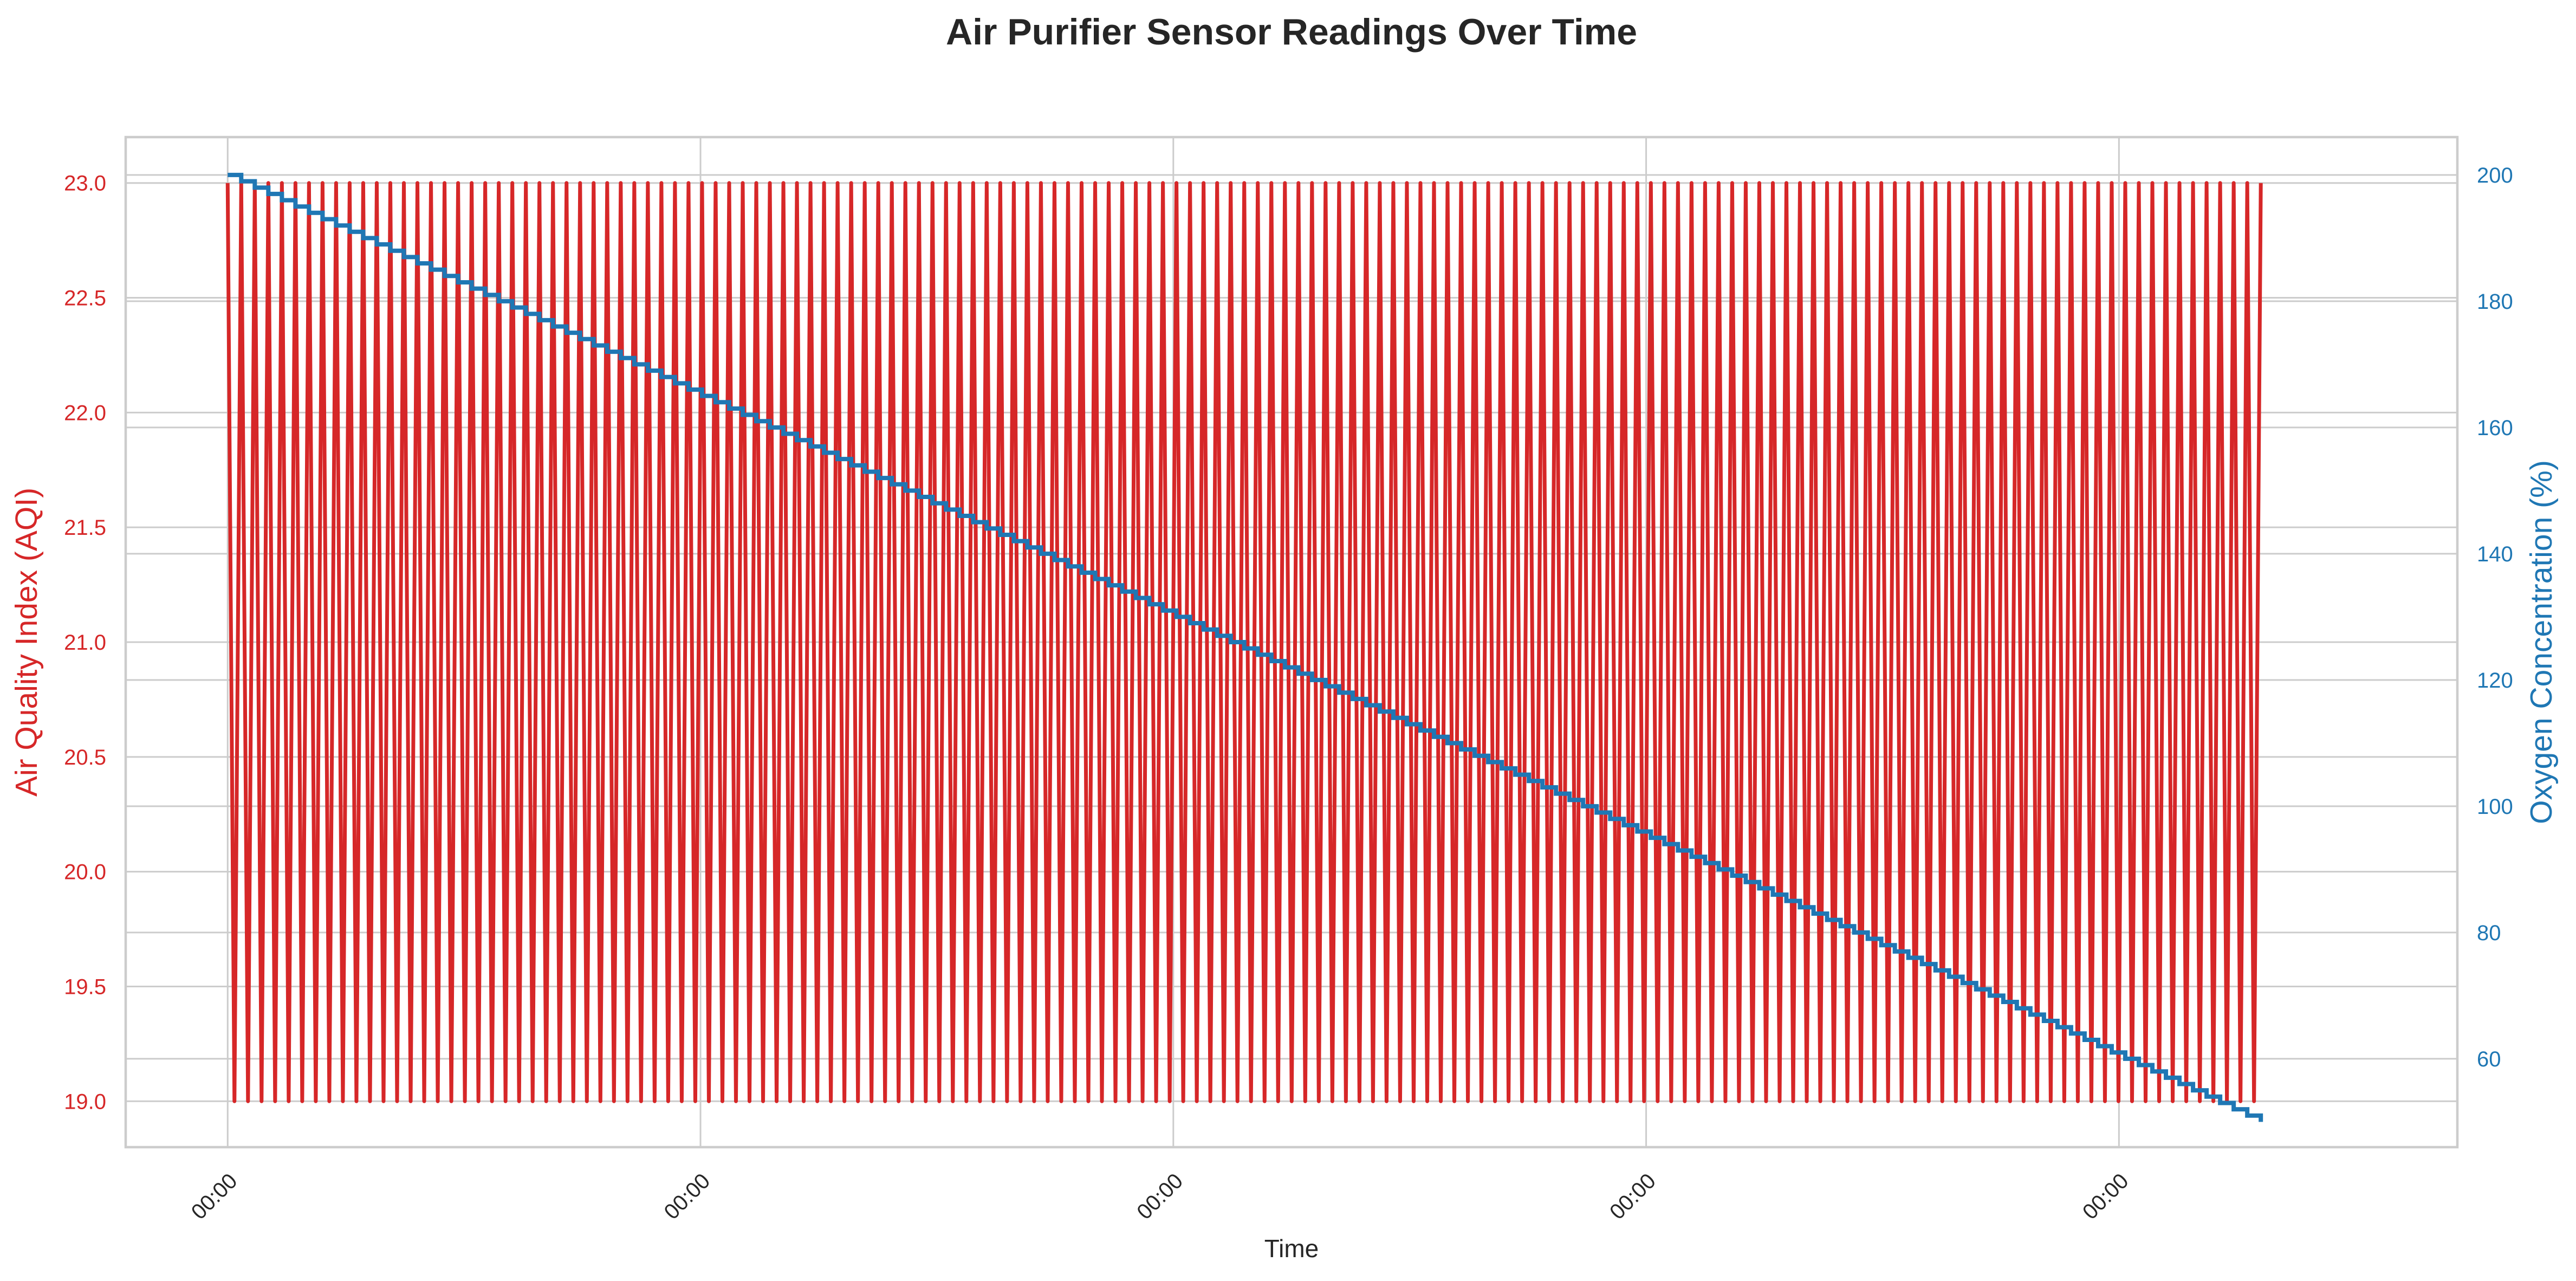 The image size is (2576, 1281). Describe the element at coordinates (85, 1102) in the screenshot. I see `y-left-tick-label: 19.0` at that location.